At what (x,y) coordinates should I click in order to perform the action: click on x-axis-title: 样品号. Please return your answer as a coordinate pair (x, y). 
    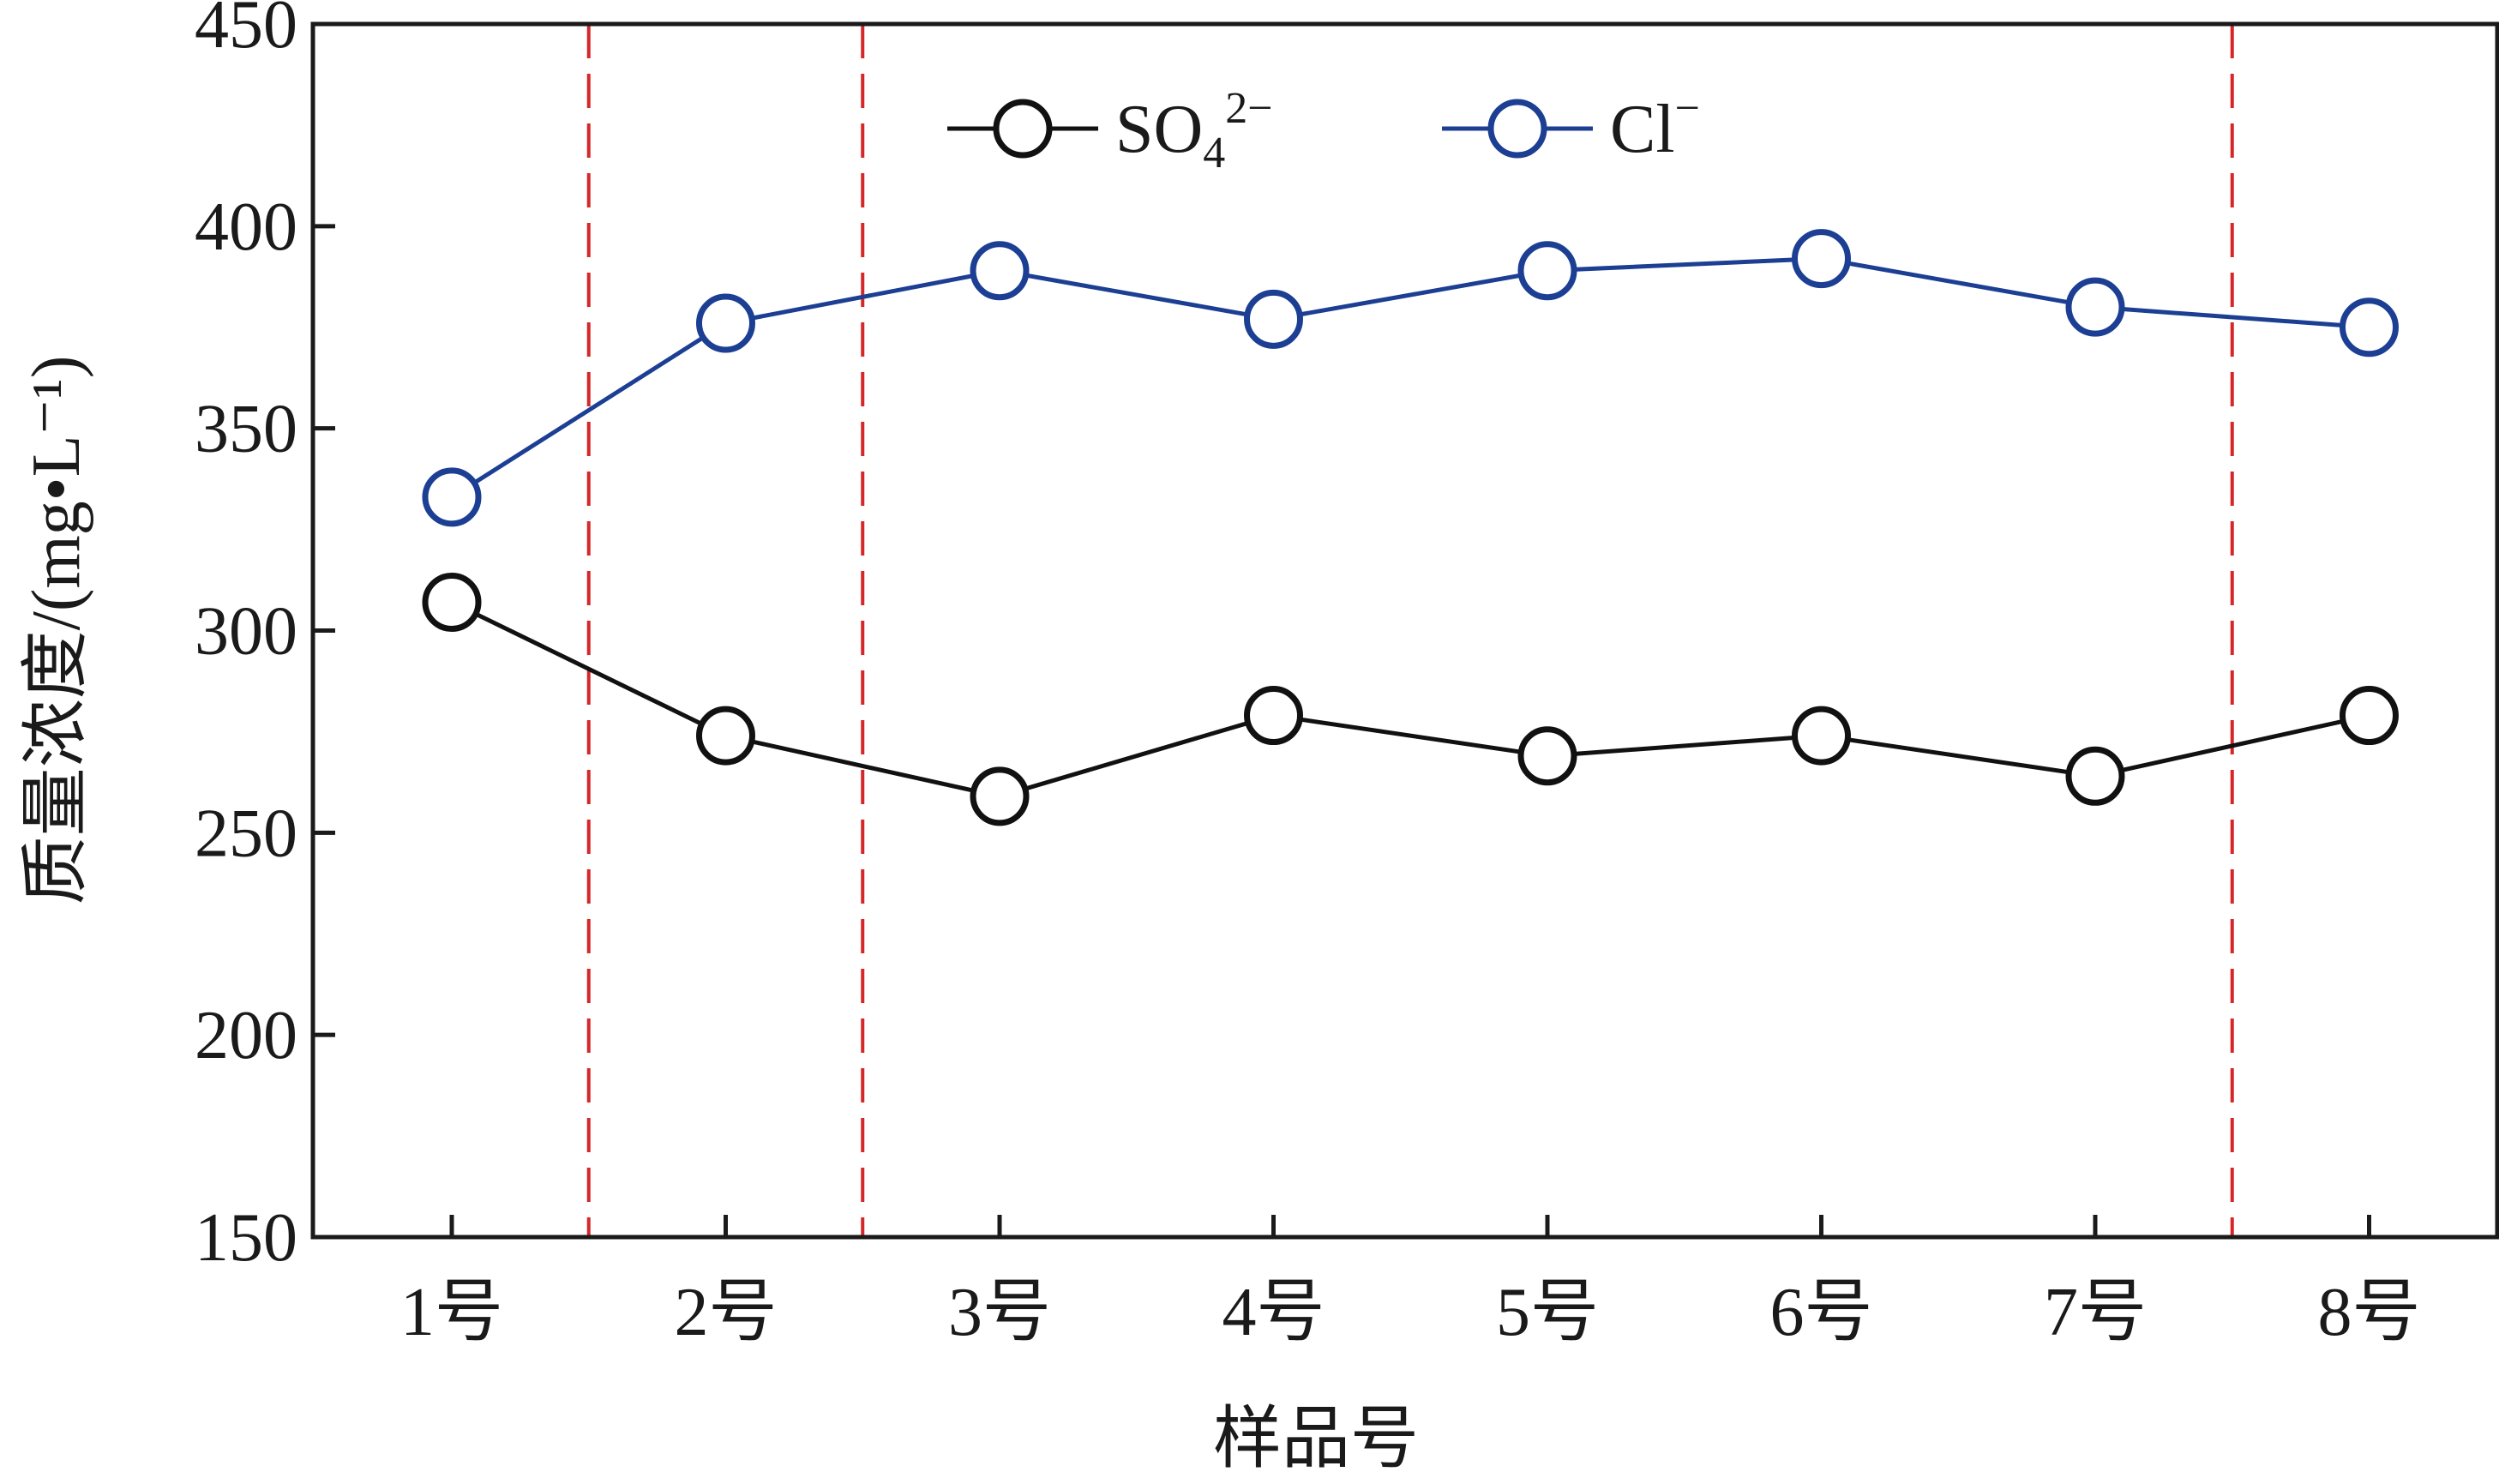
    Looking at the image, I should click on (1316, 1439).